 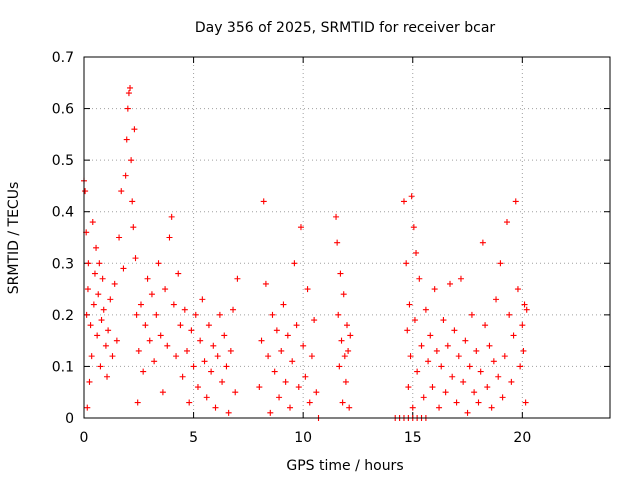 What do you see at coordinates (63, 161) in the screenshot?
I see `y-tick-label: 0.5` at bounding box center [63, 161].